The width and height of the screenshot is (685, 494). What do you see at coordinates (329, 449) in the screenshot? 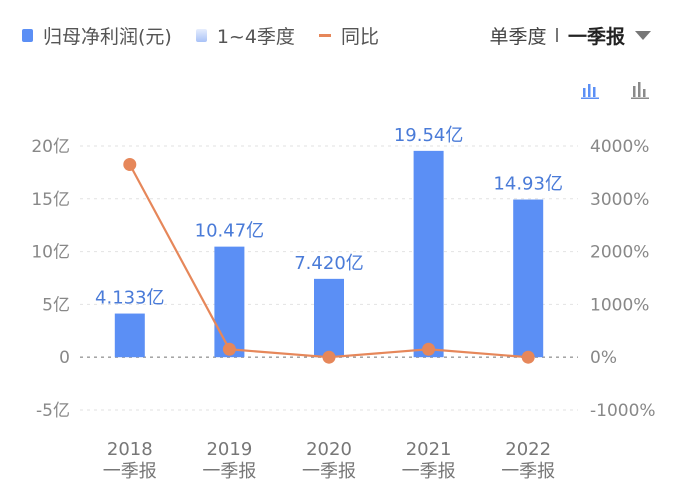
I see `x-tick-label: 2020` at bounding box center [329, 449].